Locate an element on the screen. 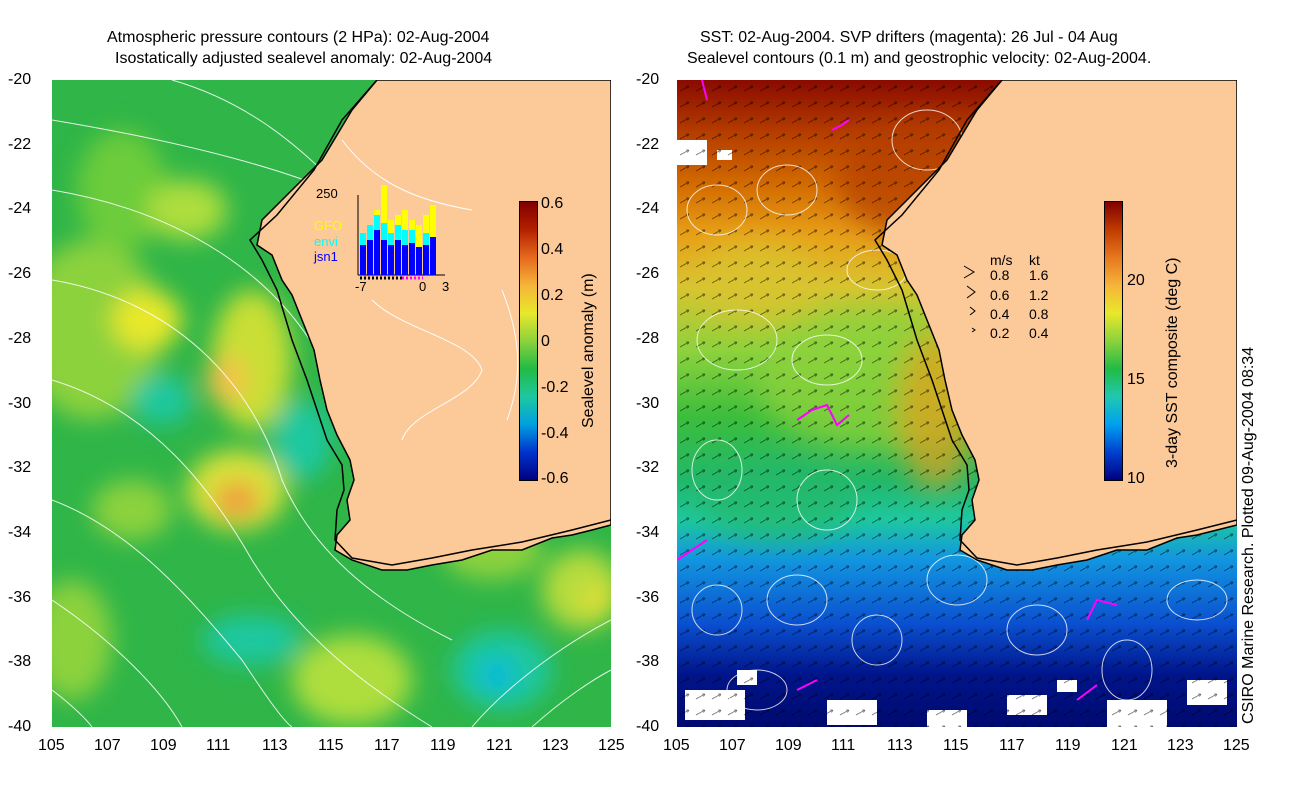 The height and width of the screenshot is (798, 1301). velocity-legend-arrows is located at coordinates (969, 299).